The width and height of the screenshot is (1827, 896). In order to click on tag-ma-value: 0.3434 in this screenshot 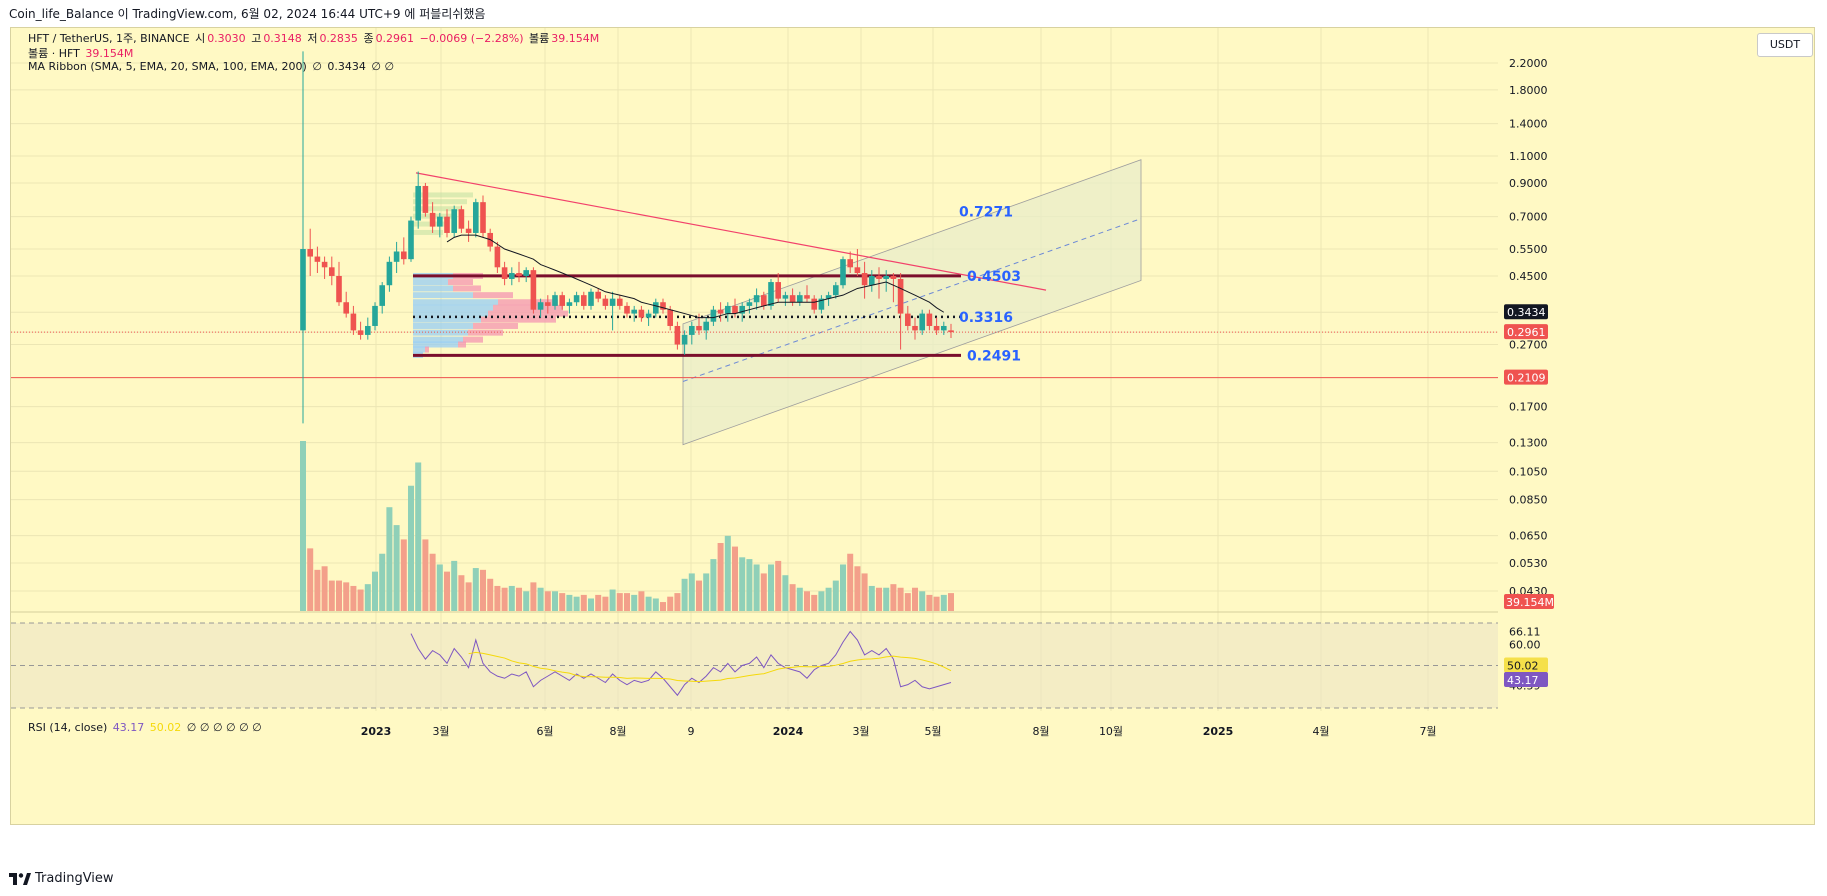, I will do `click(1526, 312)`.